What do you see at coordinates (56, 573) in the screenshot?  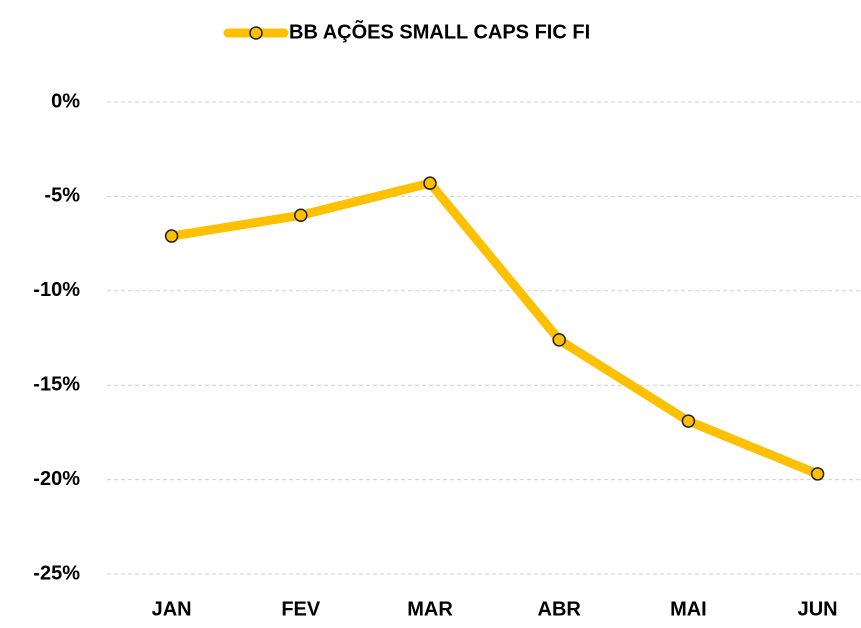 I see `y-tick-label: -25%` at bounding box center [56, 573].